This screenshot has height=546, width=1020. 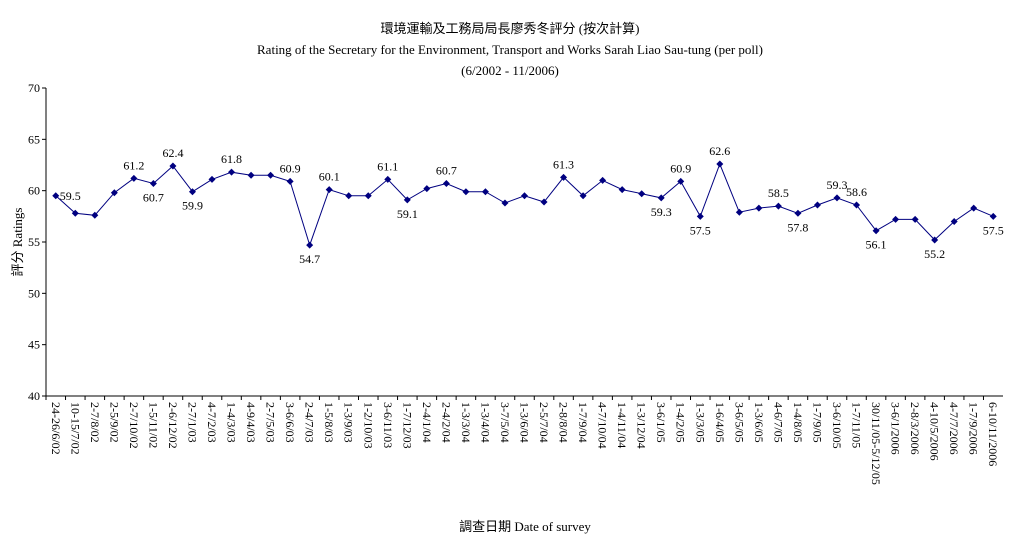 What do you see at coordinates (583, 422) in the screenshot?
I see `x-tick-label: 1-7/9/04` at bounding box center [583, 422].